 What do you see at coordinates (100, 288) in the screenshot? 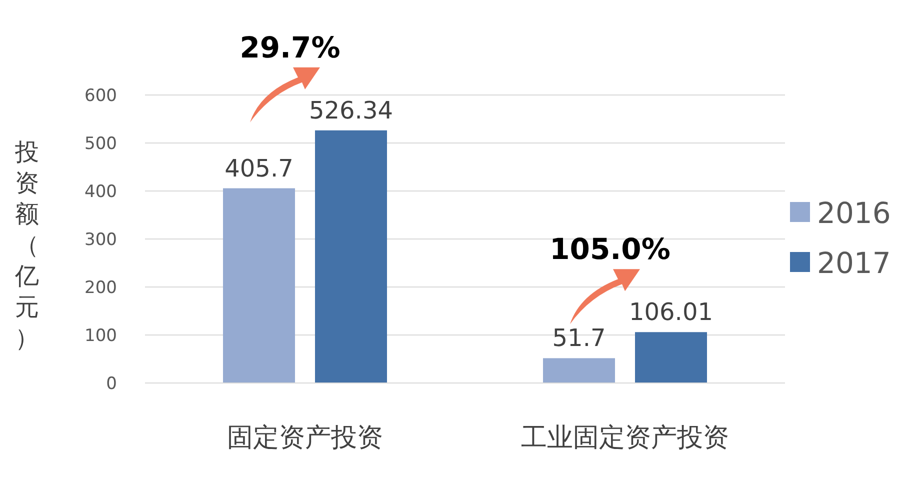
I see `y-tick-label: 200` at bounding box center [100, 288].